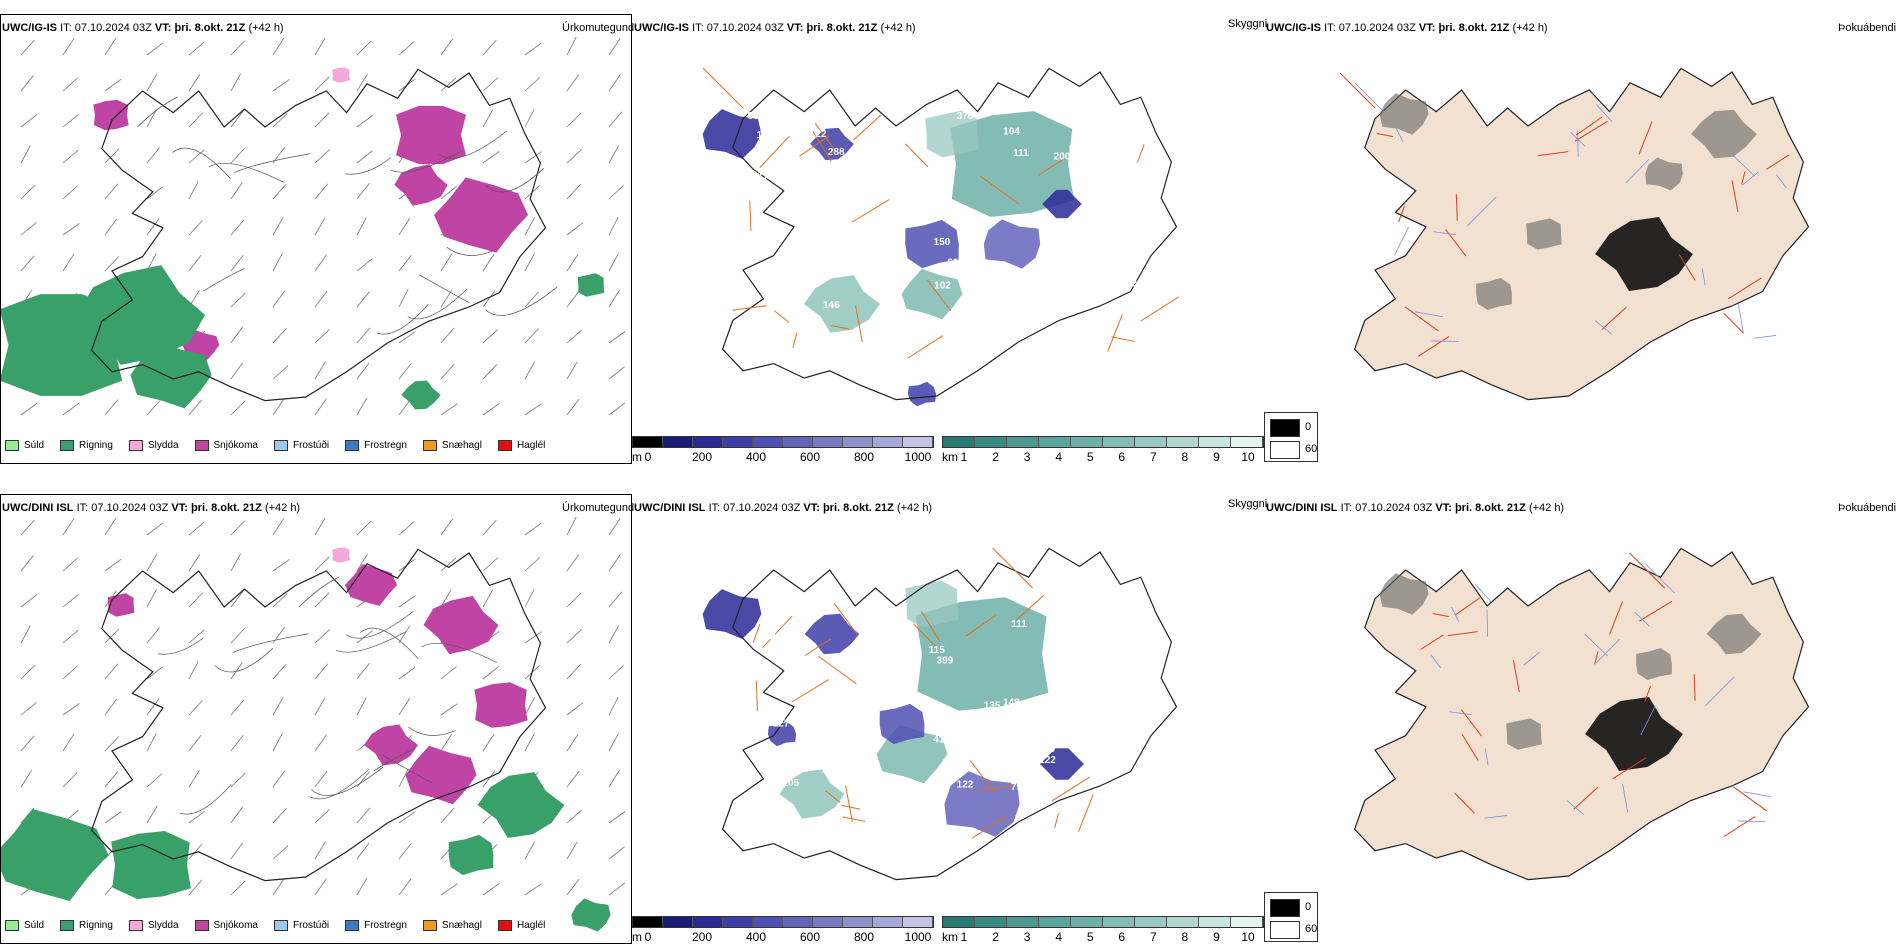 This screenshot has width=1900, height=950. What do you see at coordinates (531, 925) in the screenshot?
I see `legend-label: Haglél` at bounding box center [531, 925].